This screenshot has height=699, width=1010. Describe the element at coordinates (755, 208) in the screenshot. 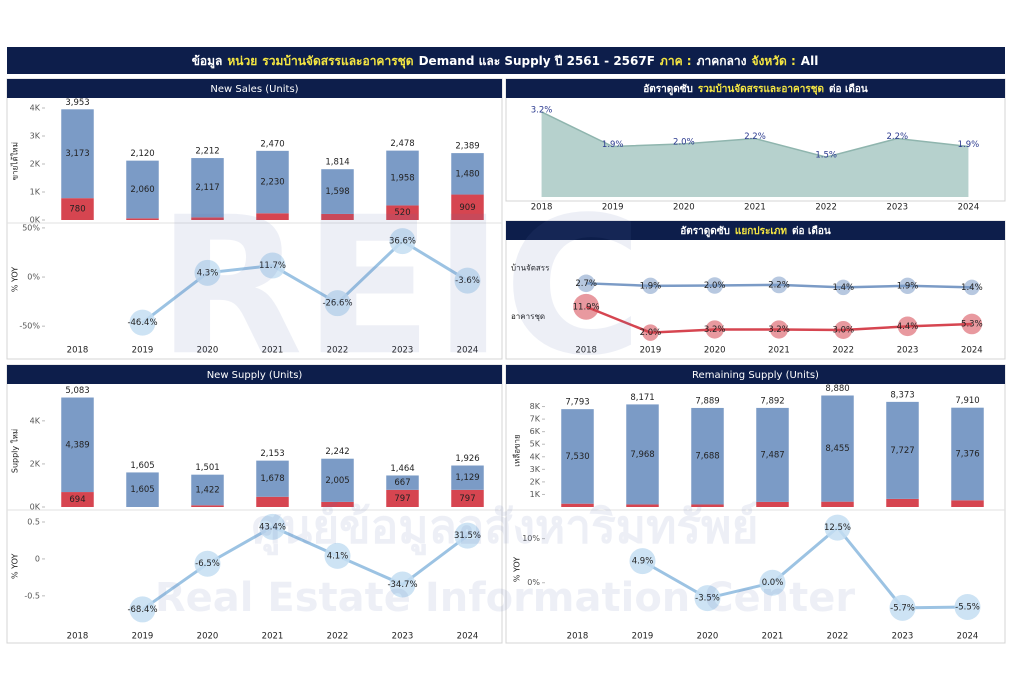

I see `x-tick-label: 2021` at that location.